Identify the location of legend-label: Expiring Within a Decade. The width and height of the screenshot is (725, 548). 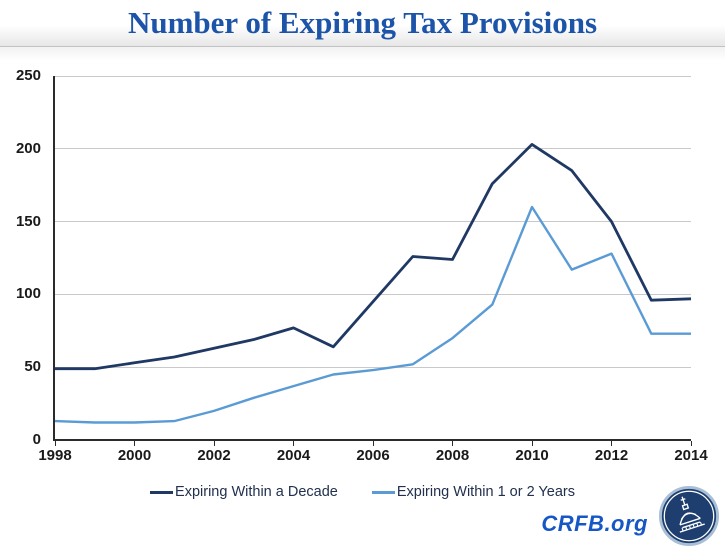
(256, 492).